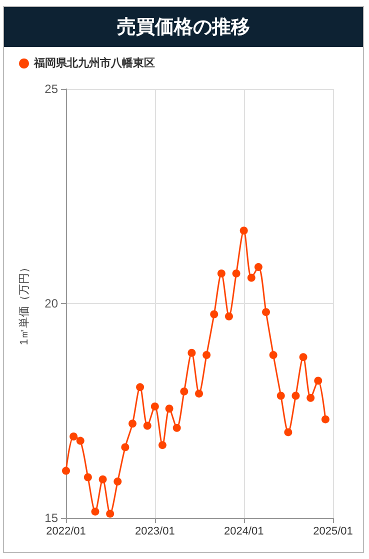  I want to click on x-tick-label: 2022/01, so click(66, 532).